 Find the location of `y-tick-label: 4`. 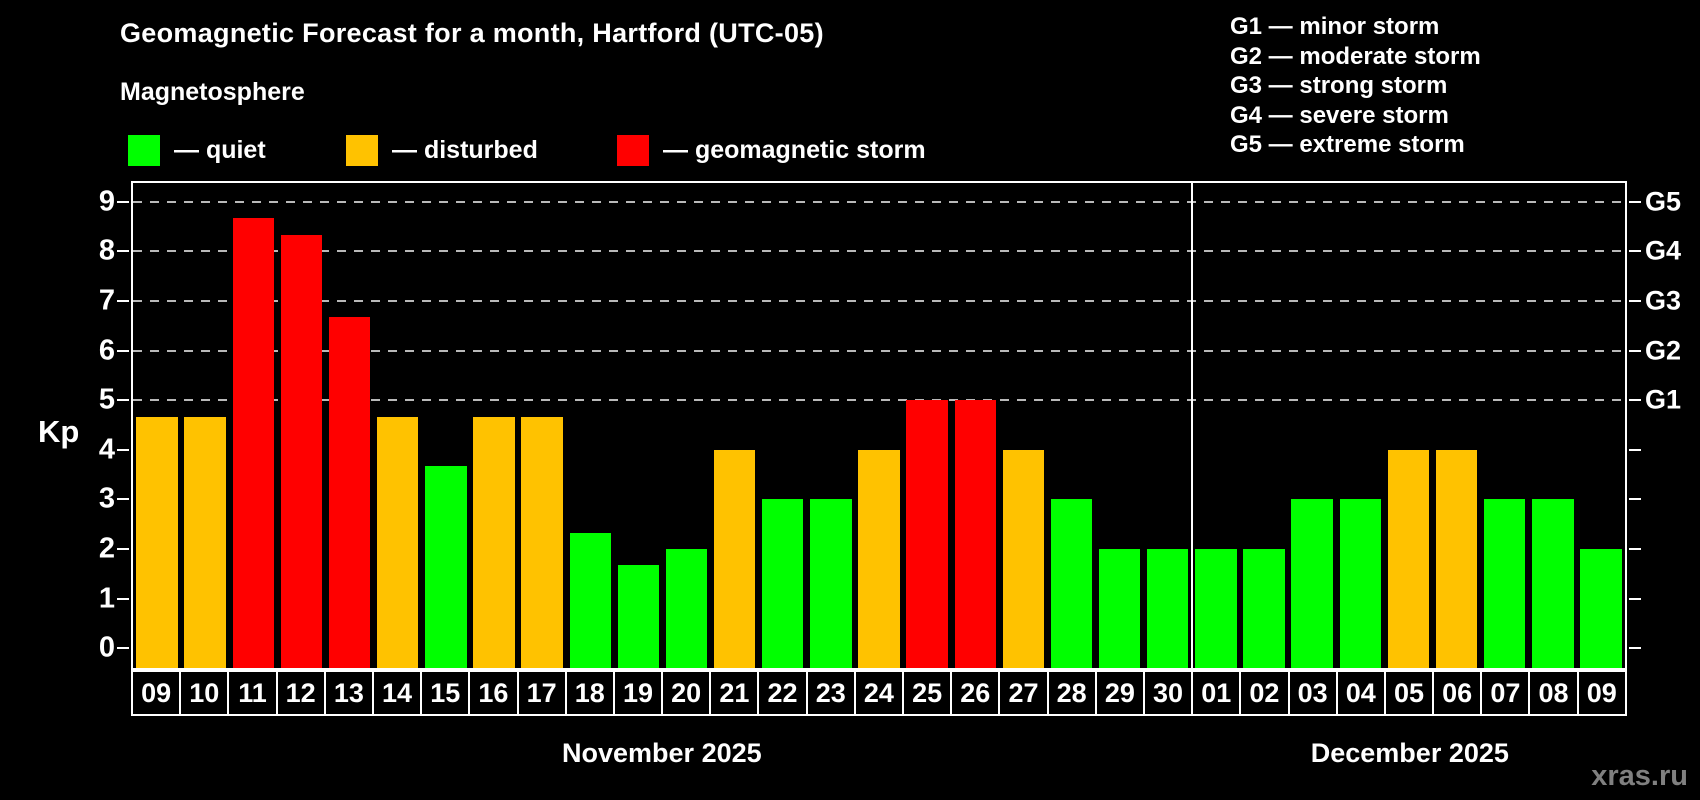

y-tick-label: 4 is located at coordinates (106, 449).